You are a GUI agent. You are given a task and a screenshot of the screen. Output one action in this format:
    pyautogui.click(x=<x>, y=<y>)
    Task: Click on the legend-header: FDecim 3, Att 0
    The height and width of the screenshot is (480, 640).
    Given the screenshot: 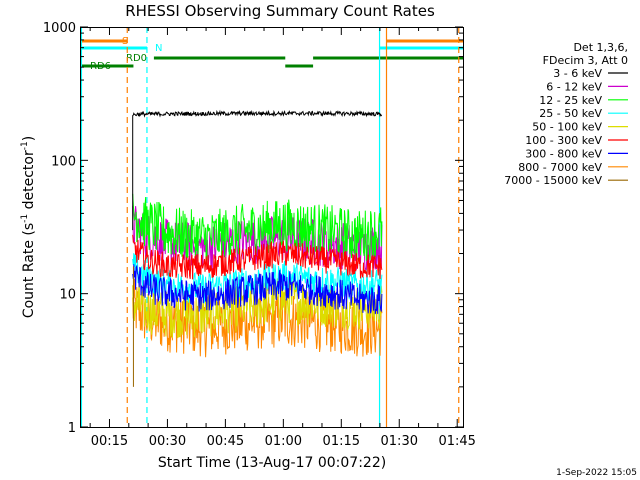 What is the action you would take?
    pyautogui.click(x=585, y=60)
    